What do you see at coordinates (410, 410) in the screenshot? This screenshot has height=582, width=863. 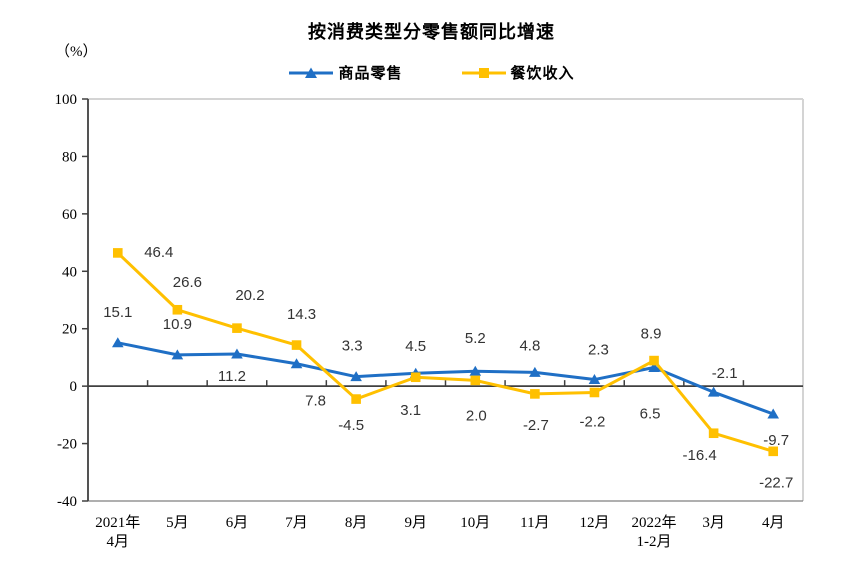 I see `data-label: 3.1` at bounding box center [410, 410].